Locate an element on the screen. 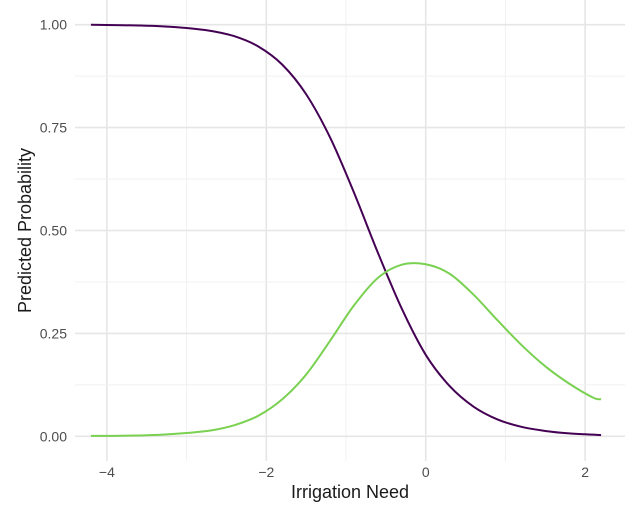  y-axis-title: Predicted Probability is located at coordinates (25, 230).